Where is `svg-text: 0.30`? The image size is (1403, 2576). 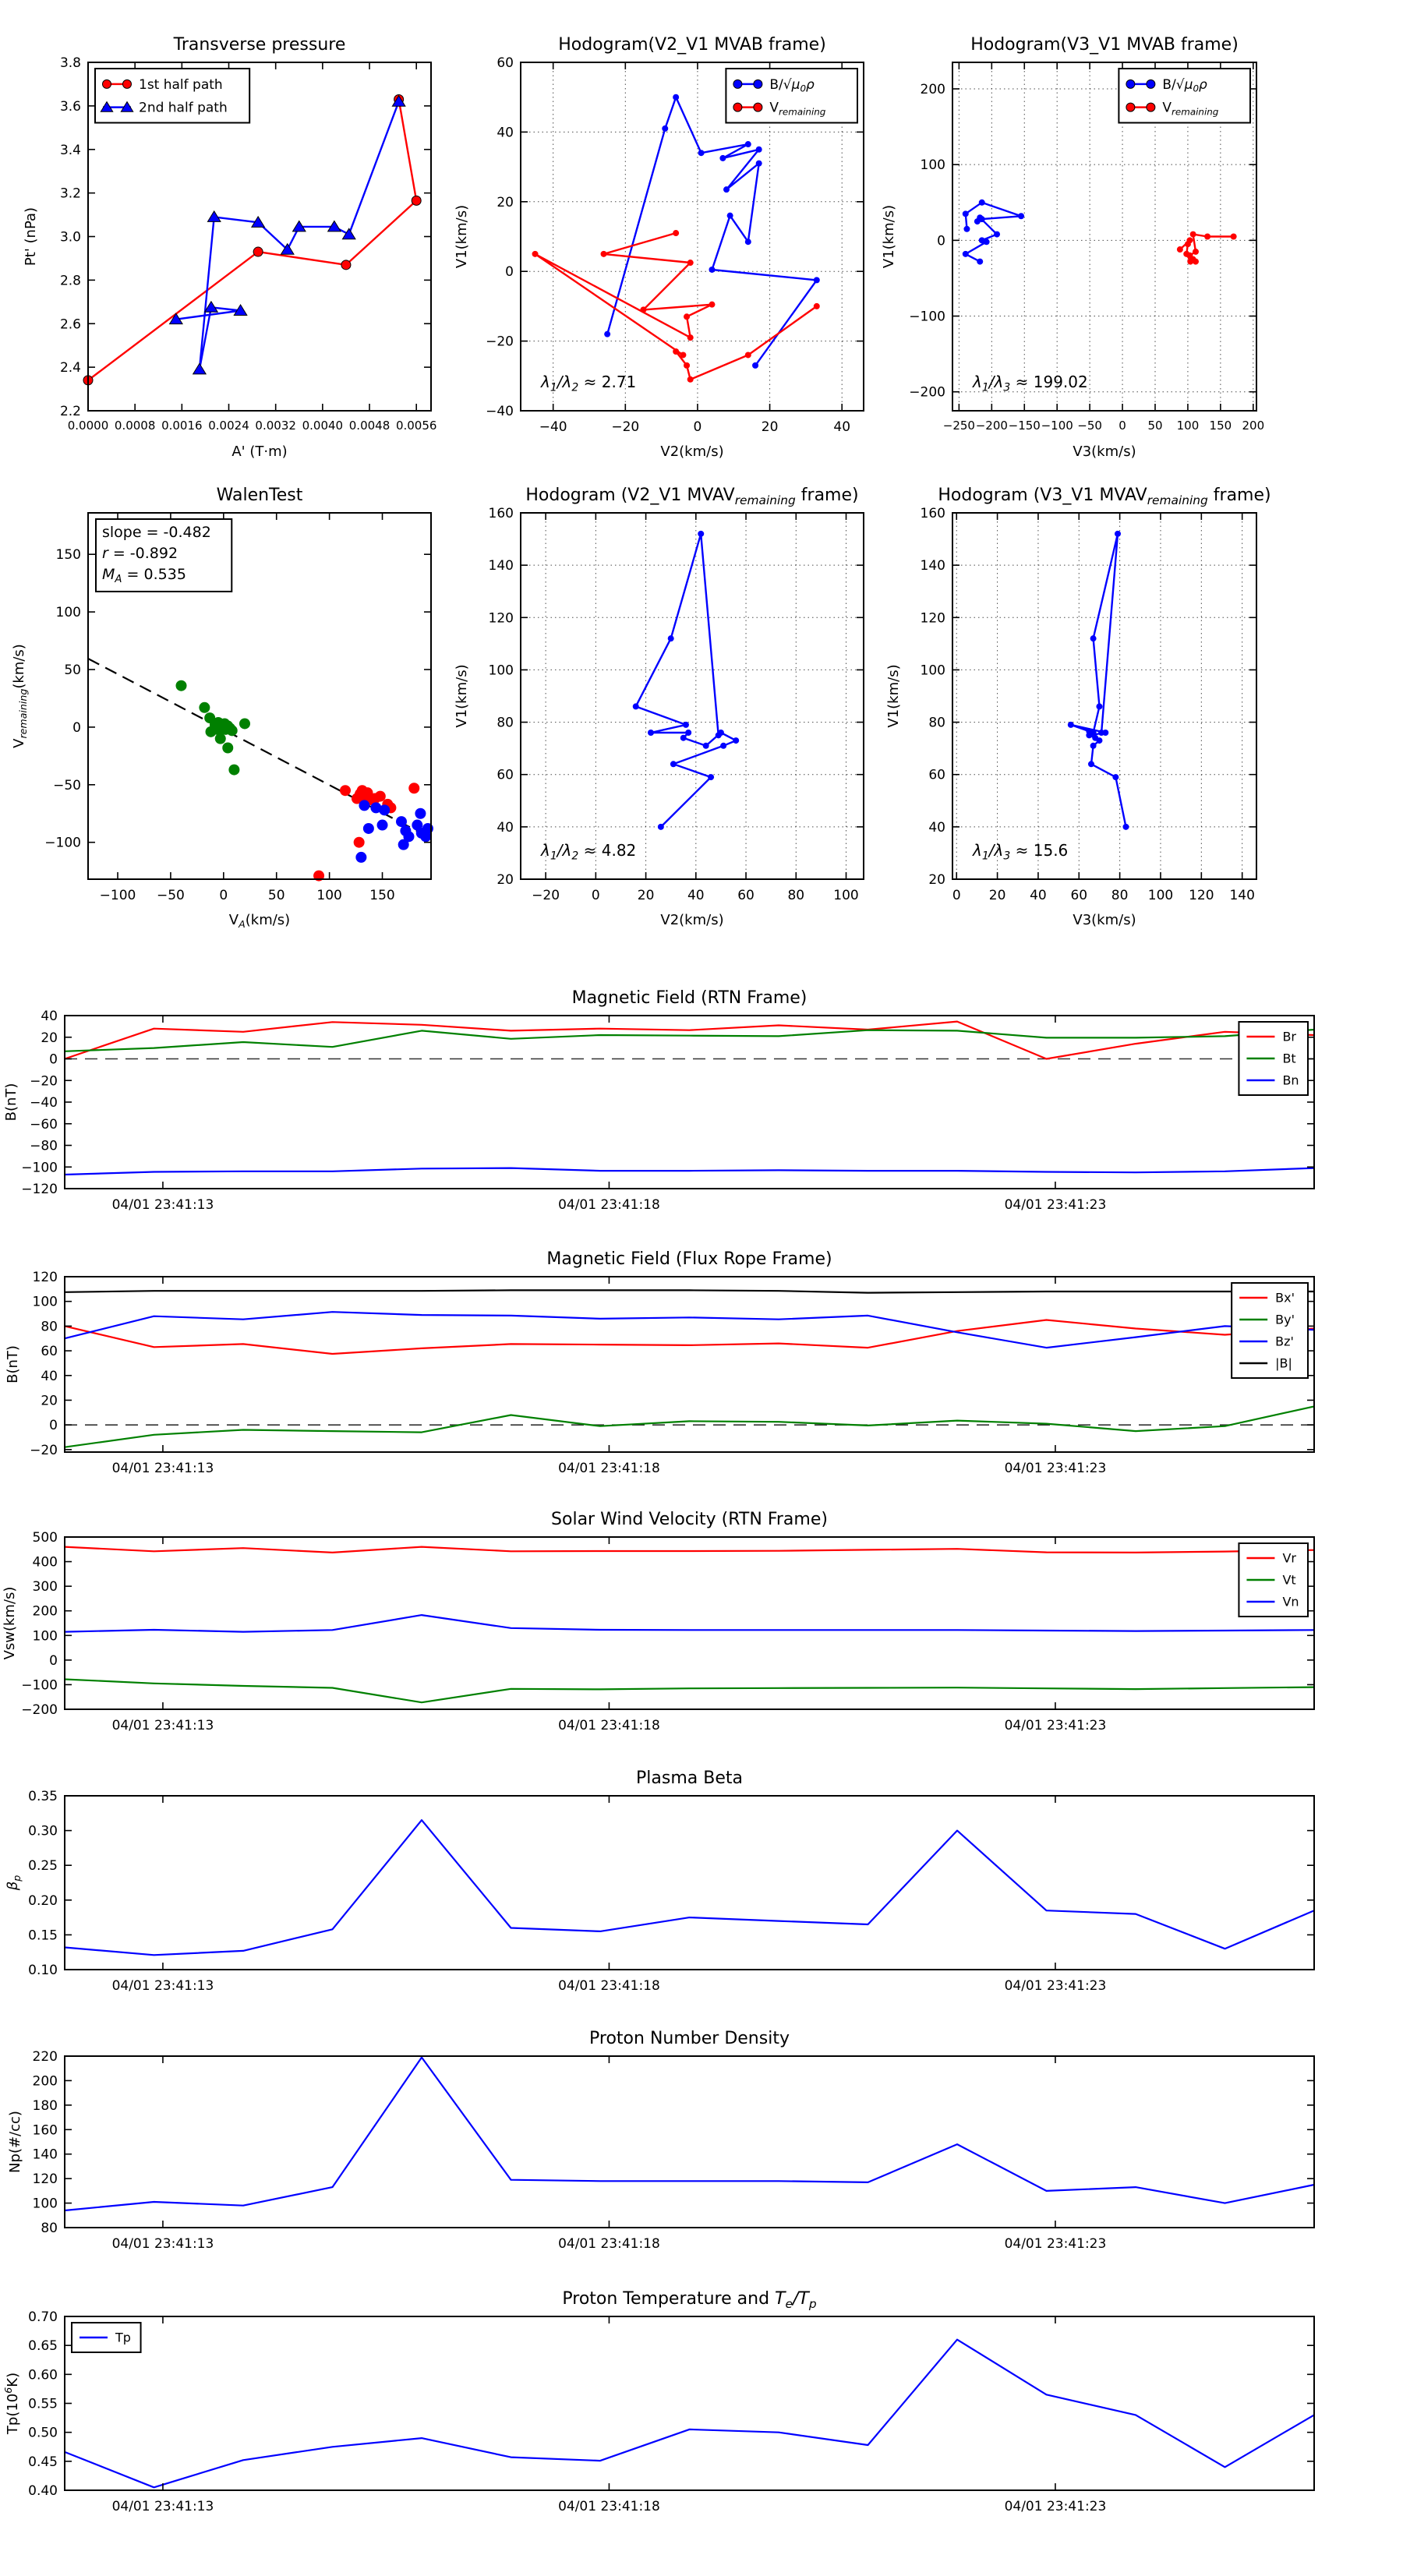 svg-text: 0.30 is located at coordinates (43, 1831).